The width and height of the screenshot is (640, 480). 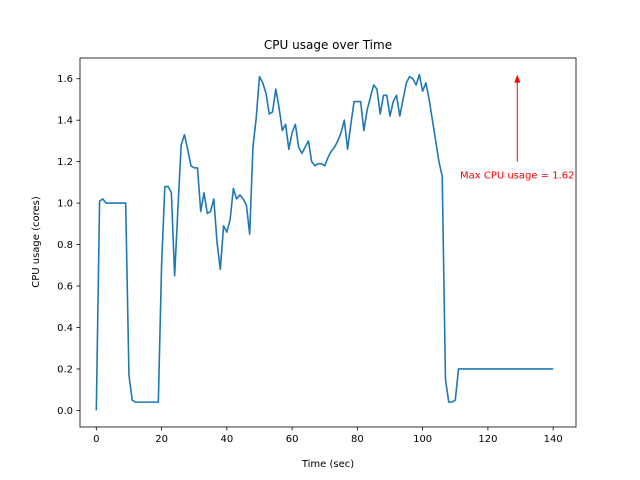 What do you see at coordinates (553, 439) in the screenshot?
I see `x-tick-label: 140` at bounding box center [553, 439].